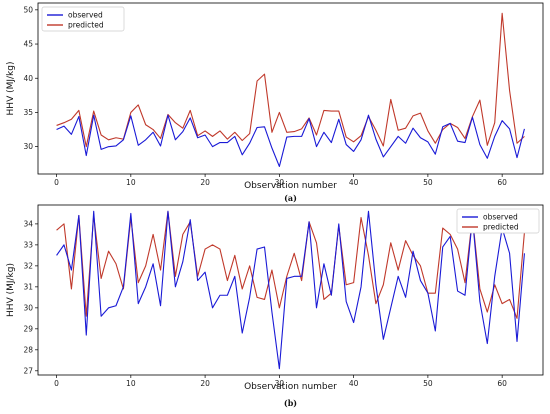  I want to click on y-tick-label: 32, so click(28, 265).